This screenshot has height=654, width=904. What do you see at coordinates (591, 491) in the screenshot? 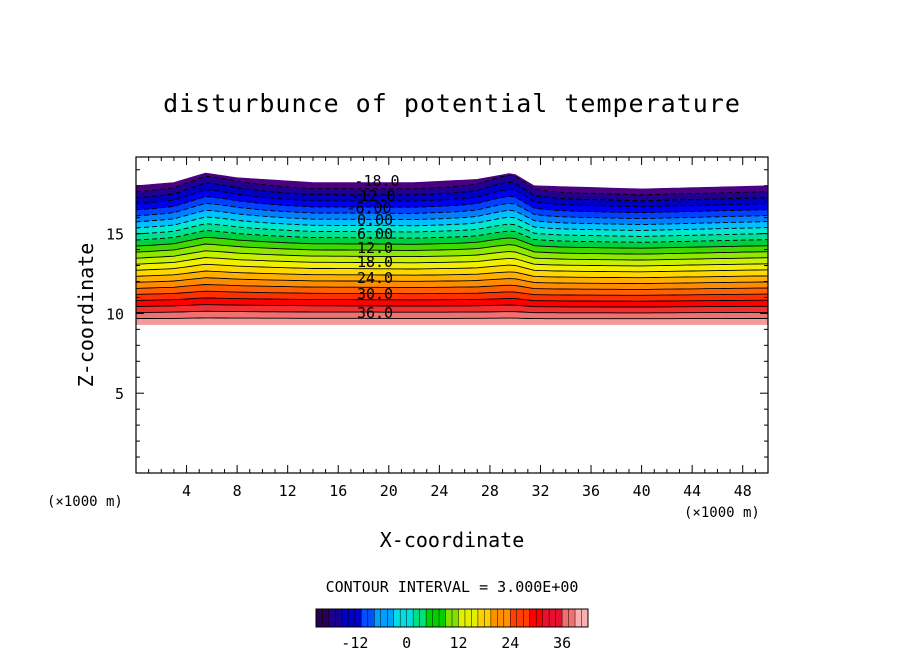
I see `x-tick-label: 36` at bounding box center [591, 491].